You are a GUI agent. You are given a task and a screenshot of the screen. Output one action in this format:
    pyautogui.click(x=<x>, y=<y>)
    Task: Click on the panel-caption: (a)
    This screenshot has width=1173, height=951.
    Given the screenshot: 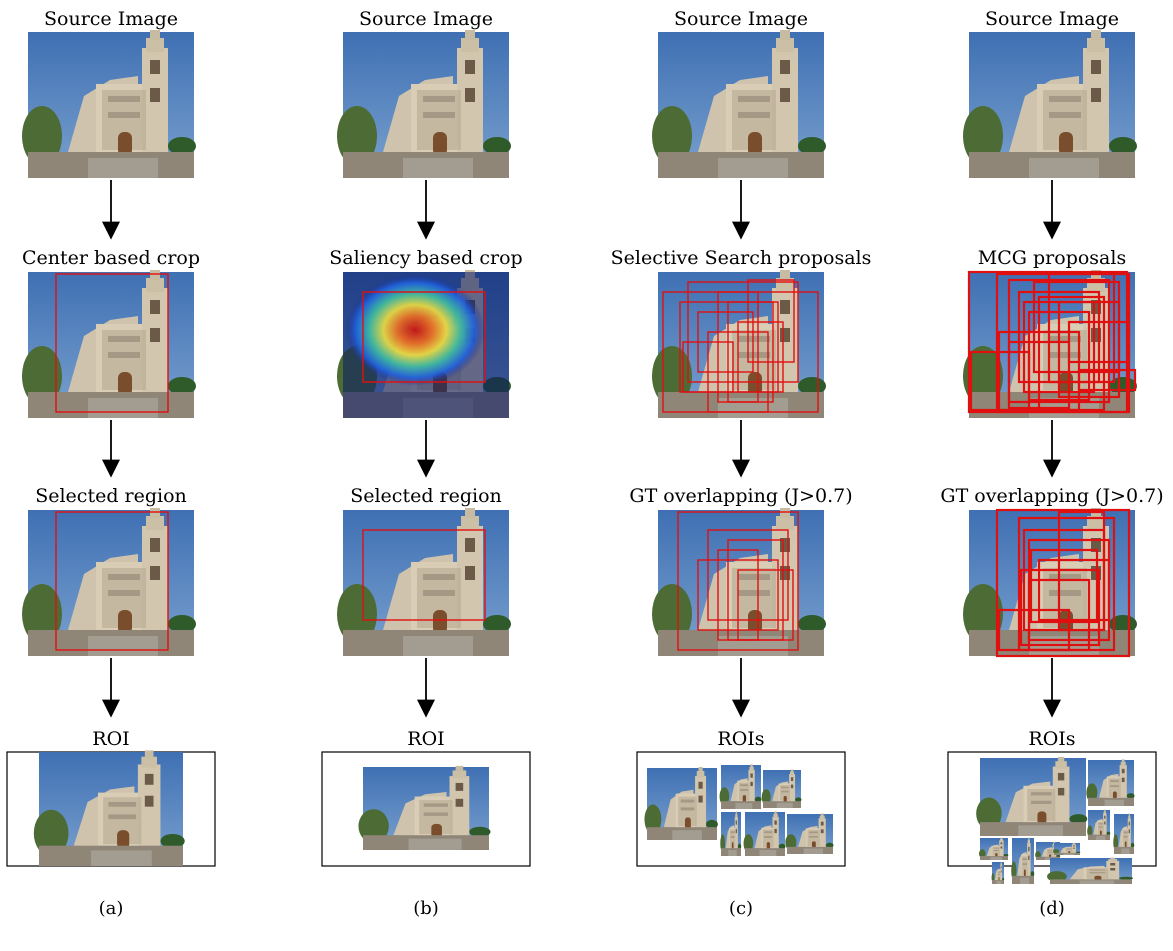 What is the action you would take?
    pyautogui.click(x=111, y=908)
    